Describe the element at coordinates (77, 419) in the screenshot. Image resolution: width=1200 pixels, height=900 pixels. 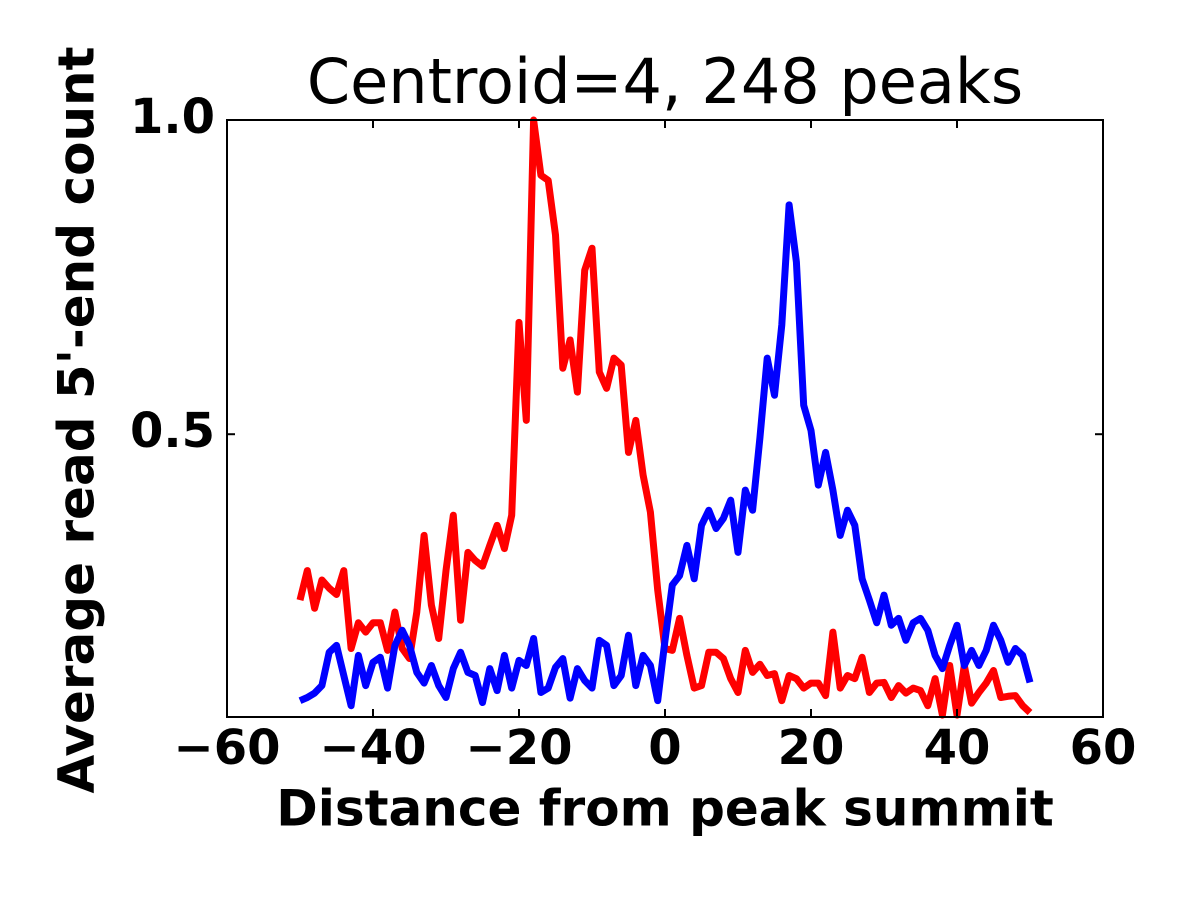
I see `y-axis-label: Average read 5'-end count` at that location.